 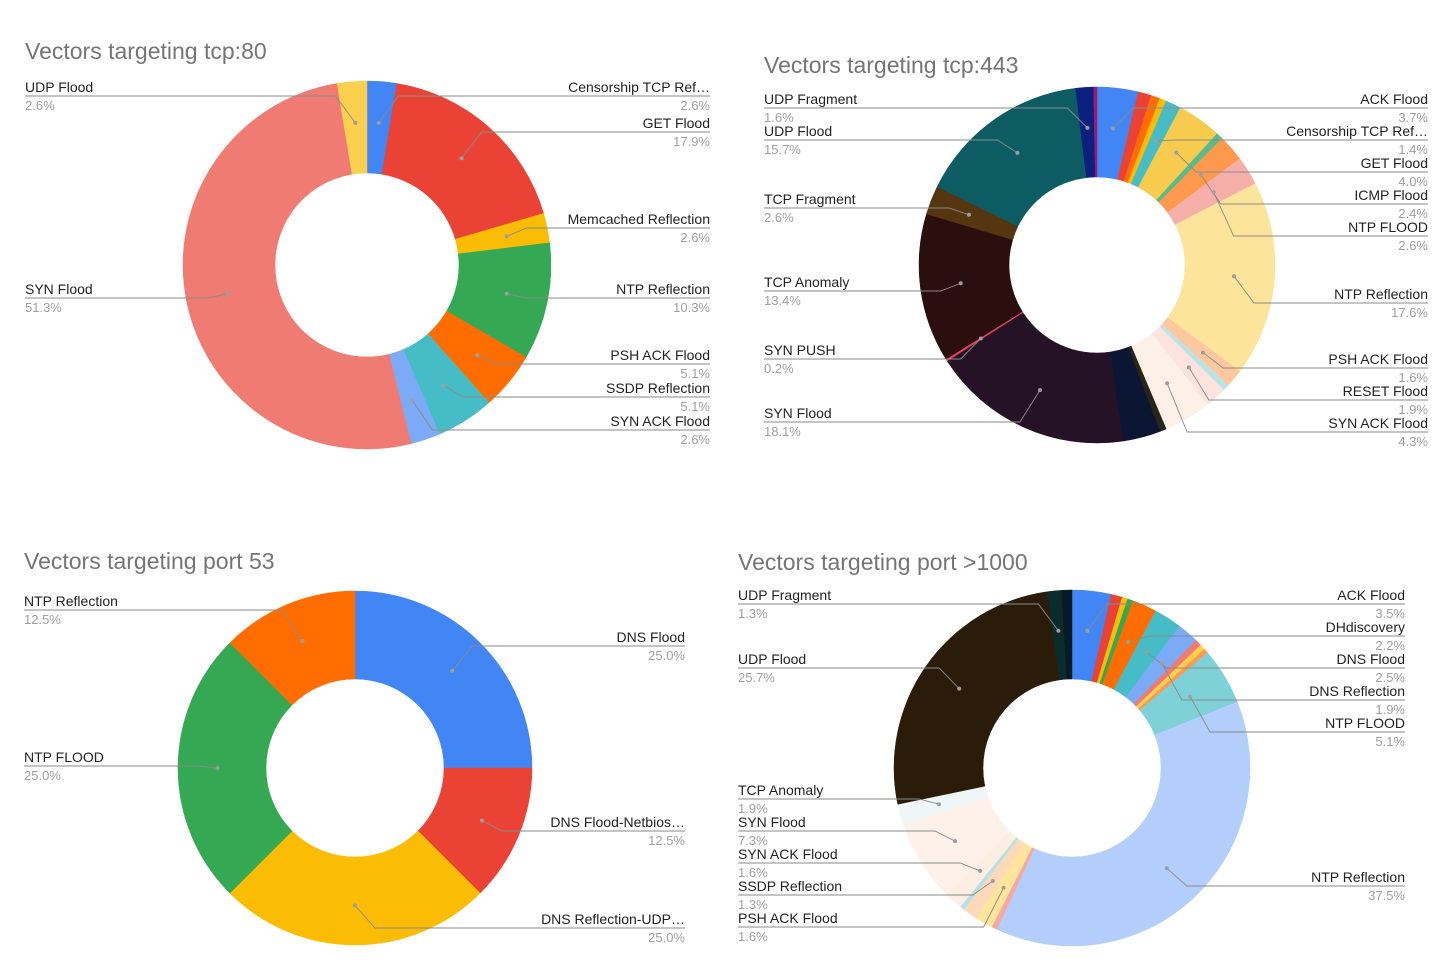 I want to click on slice-value: 3.7%, so click(x=1413, y=117).